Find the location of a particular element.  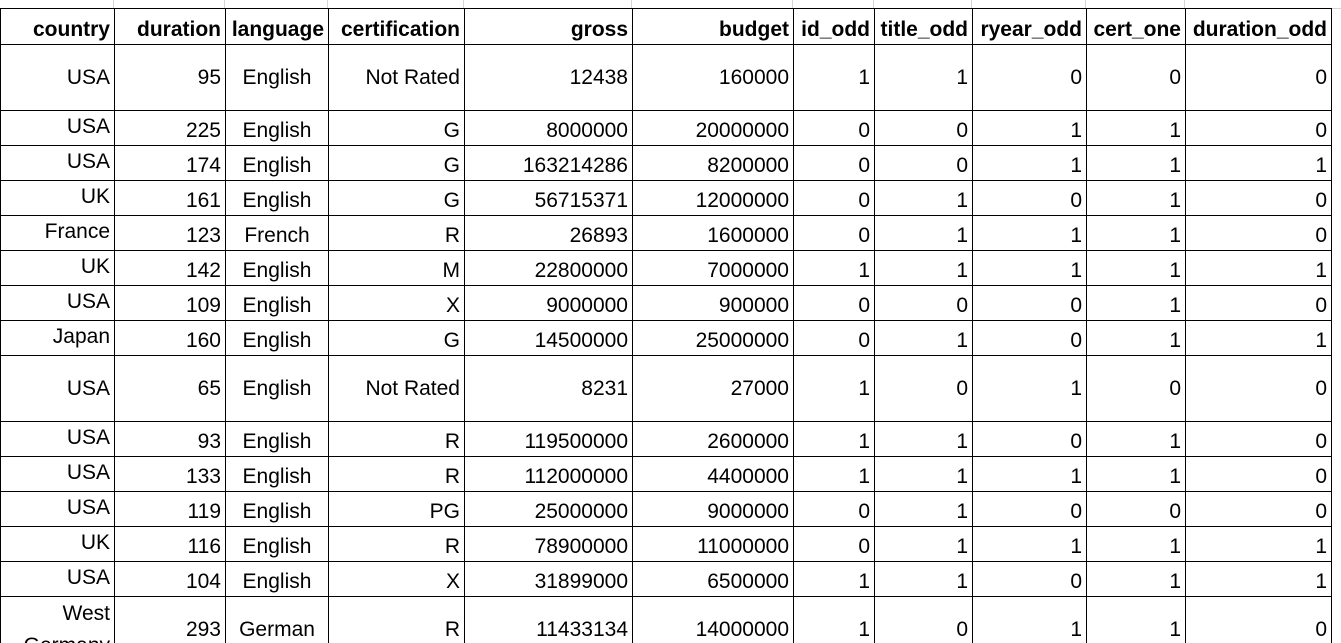

cell-gross: 25000000 is located at coordinates (548, 509).